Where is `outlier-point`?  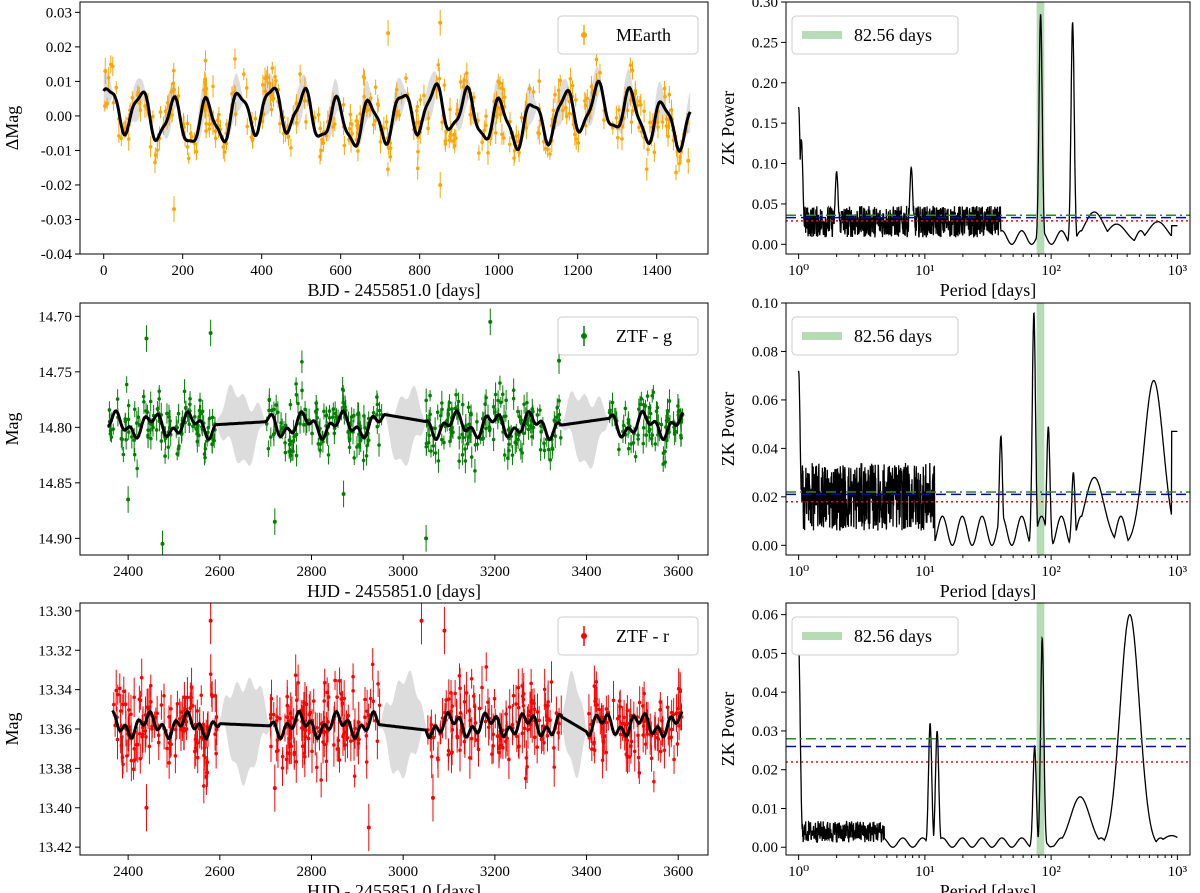 outlier-point is located at coordinates (559, 360).